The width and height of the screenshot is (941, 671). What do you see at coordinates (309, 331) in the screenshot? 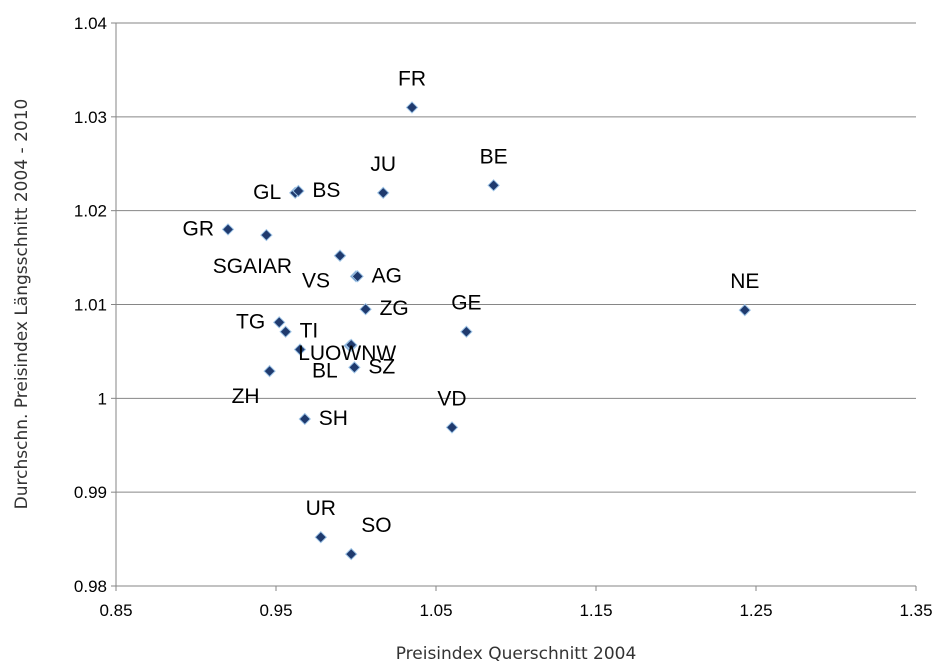
I see `point-label: TI` at bounding box center [309, 331].